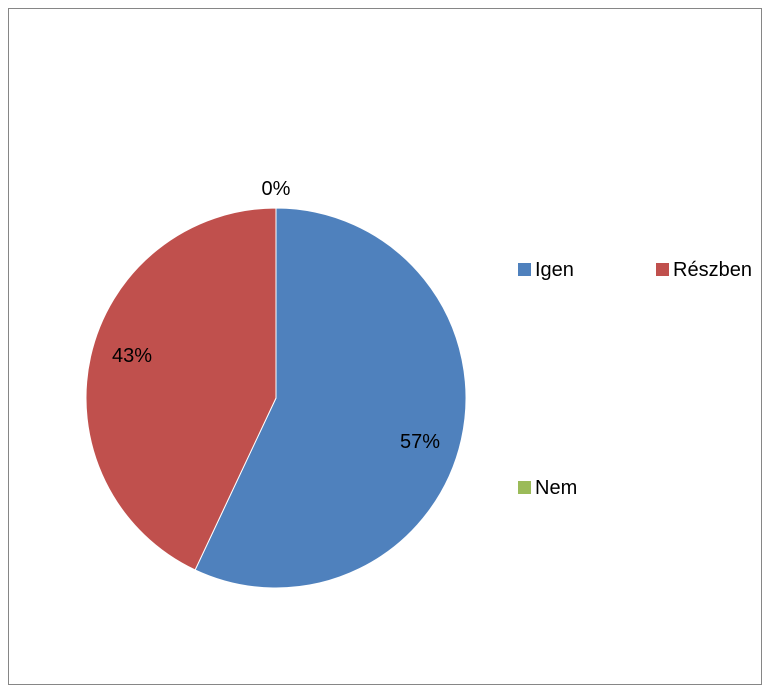 The image size is (772, 695). What do you see at coordinates (556, 488) in the screenshot?
I see `legend-label-nem: Nem` at bounding box center [556, 488].